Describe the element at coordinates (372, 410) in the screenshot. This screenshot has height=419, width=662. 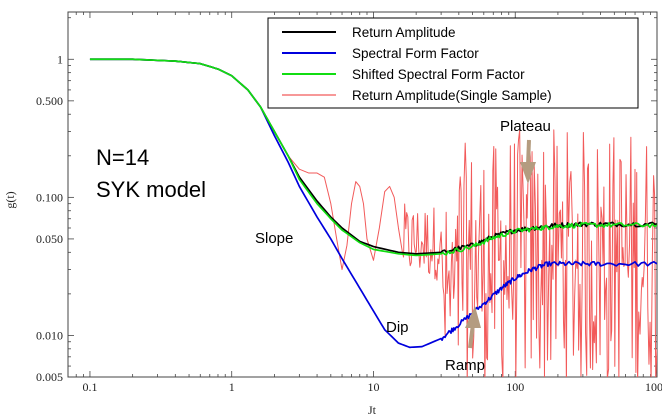
I see `x-axis-label: Jt` at that location.